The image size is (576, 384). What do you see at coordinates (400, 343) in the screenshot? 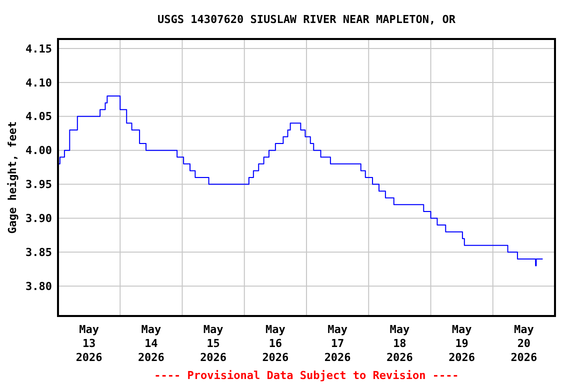
I see `x-tick-label: May 18 2026` at bounding box center [400, 343].